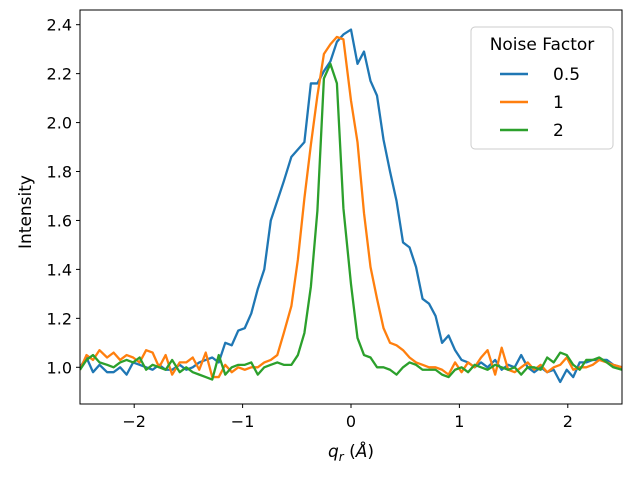 The image size is (640, 480). Describe the element at coordinates (59, 367) in the screenshot. I see `y-tick-label: 1.0` at that location.